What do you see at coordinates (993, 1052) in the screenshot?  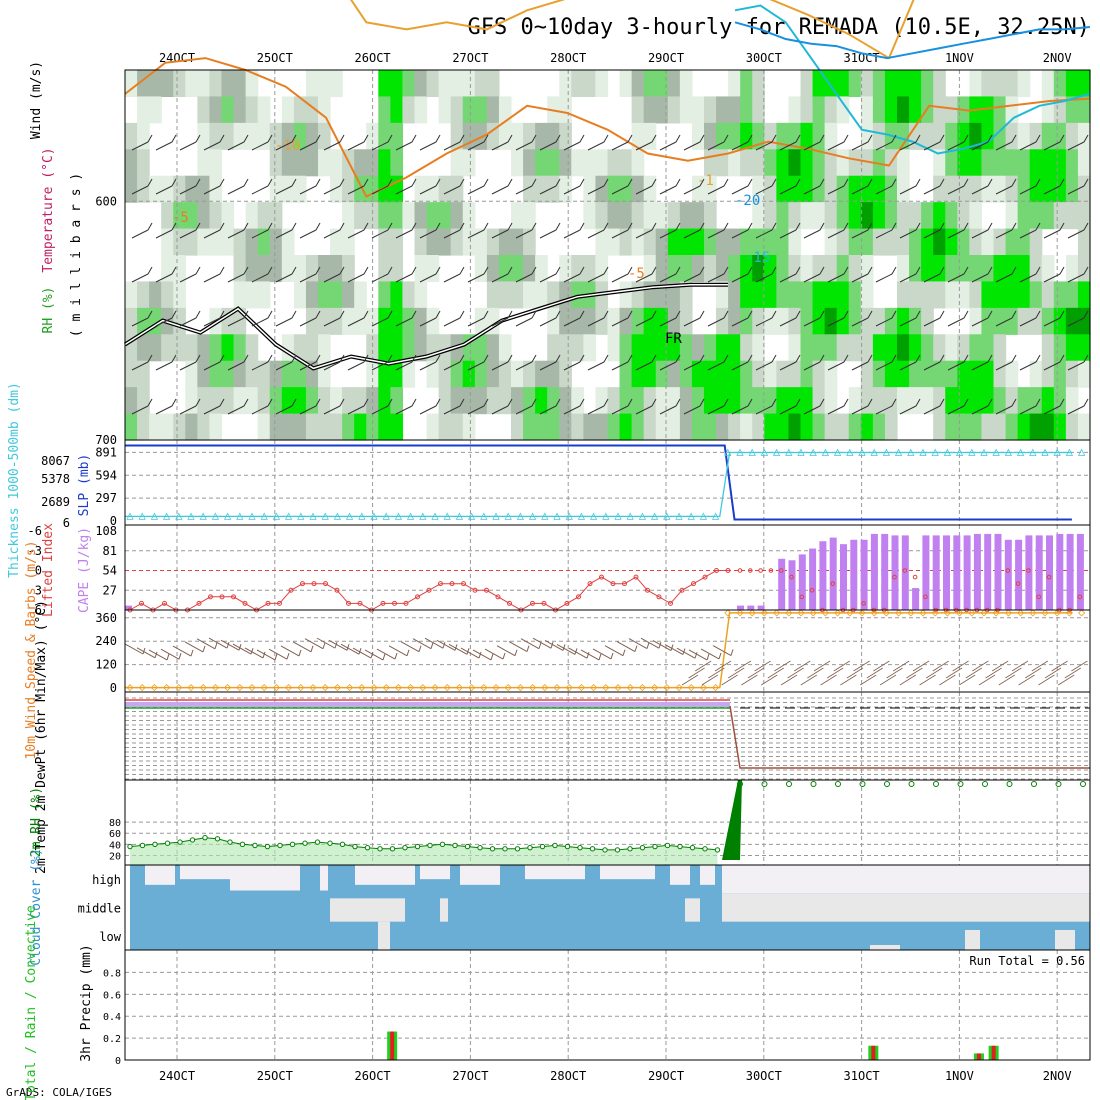 I see `precip-convective-bar` at bounding box center [993, 1052].